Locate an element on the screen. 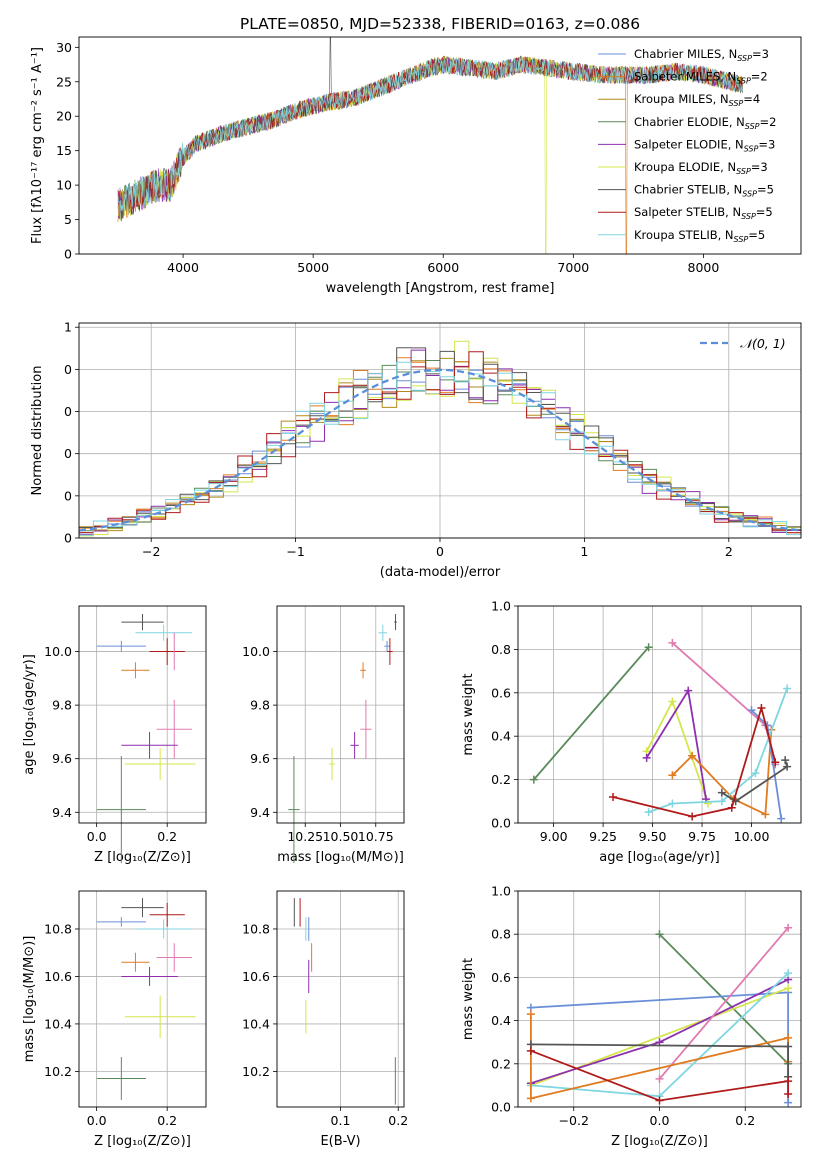  grid-mass-vs-Z is located at coordinates (142, 999).